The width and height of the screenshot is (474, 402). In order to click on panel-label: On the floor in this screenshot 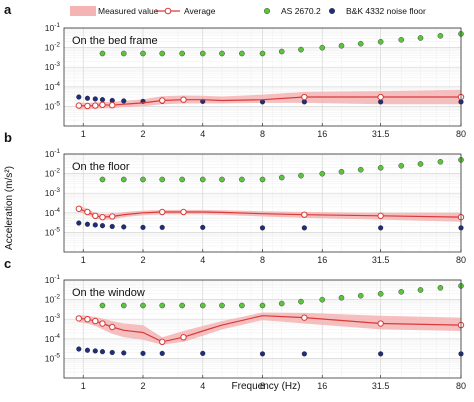, I will do `click(101, 167)`.